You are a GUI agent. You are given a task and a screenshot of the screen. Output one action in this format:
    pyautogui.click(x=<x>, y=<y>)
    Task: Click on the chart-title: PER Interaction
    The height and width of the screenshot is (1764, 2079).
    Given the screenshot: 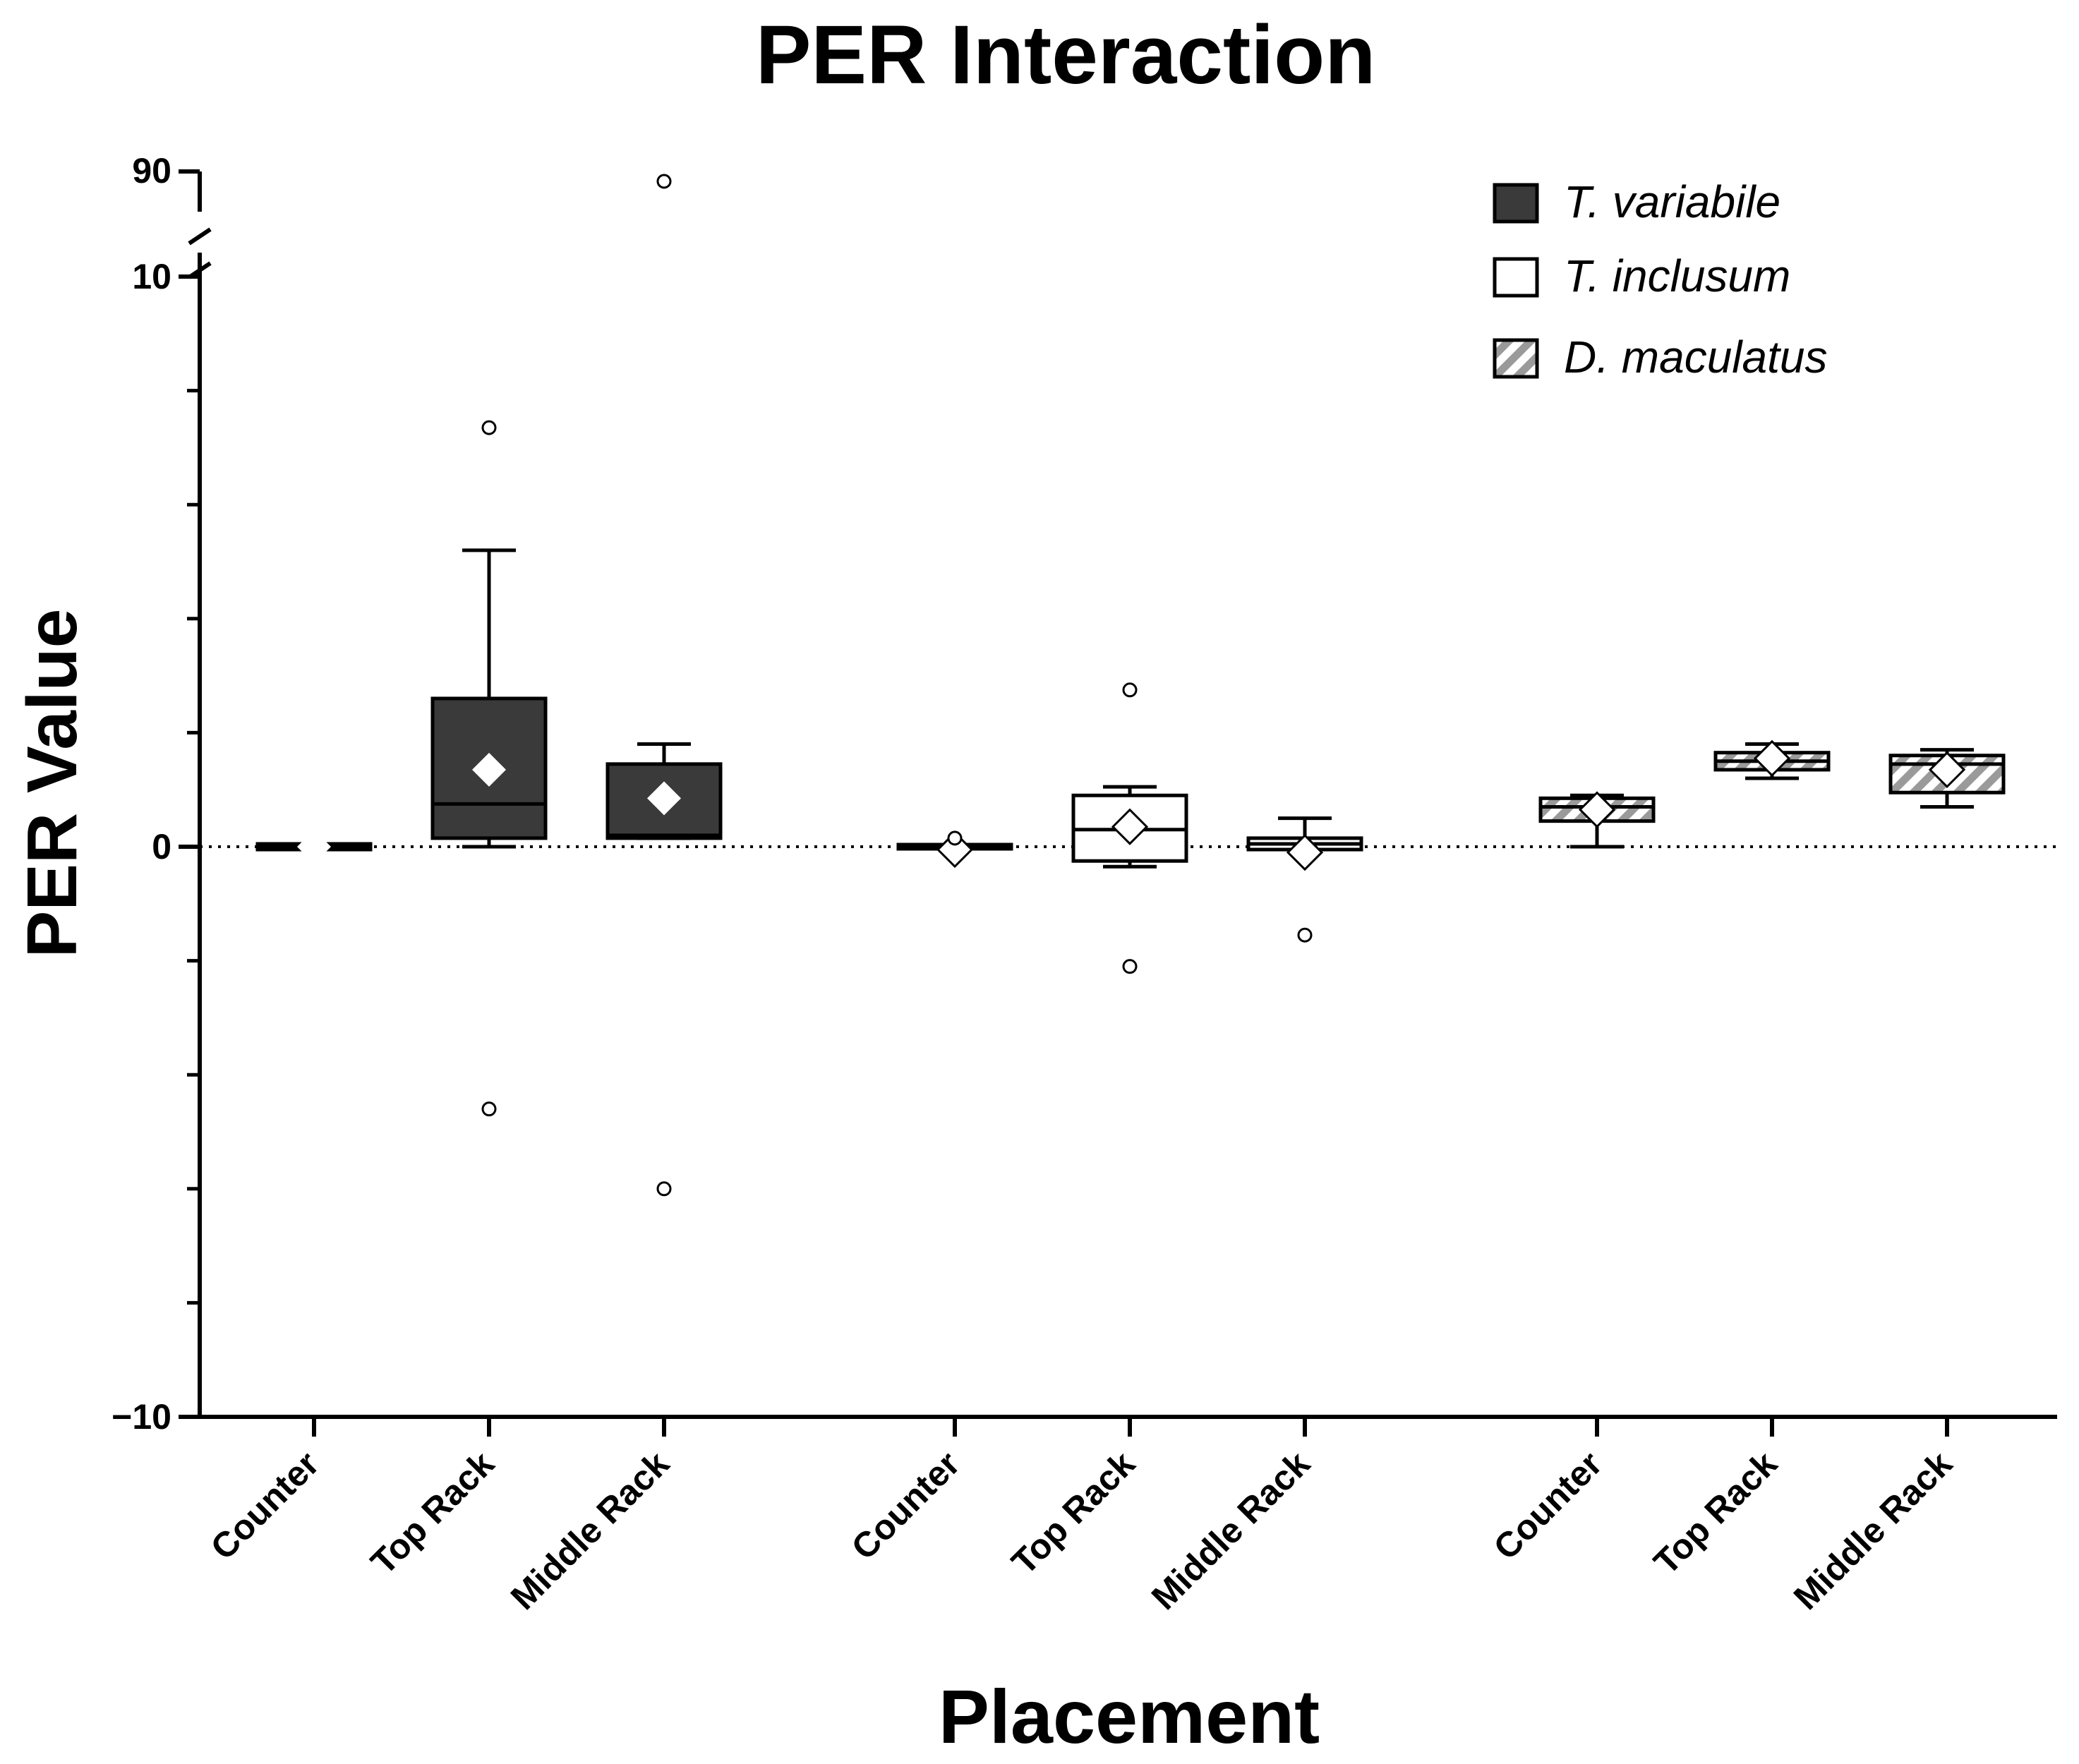 What is the action you would take?
    pyautogui.click(x=1066, y=55)
    